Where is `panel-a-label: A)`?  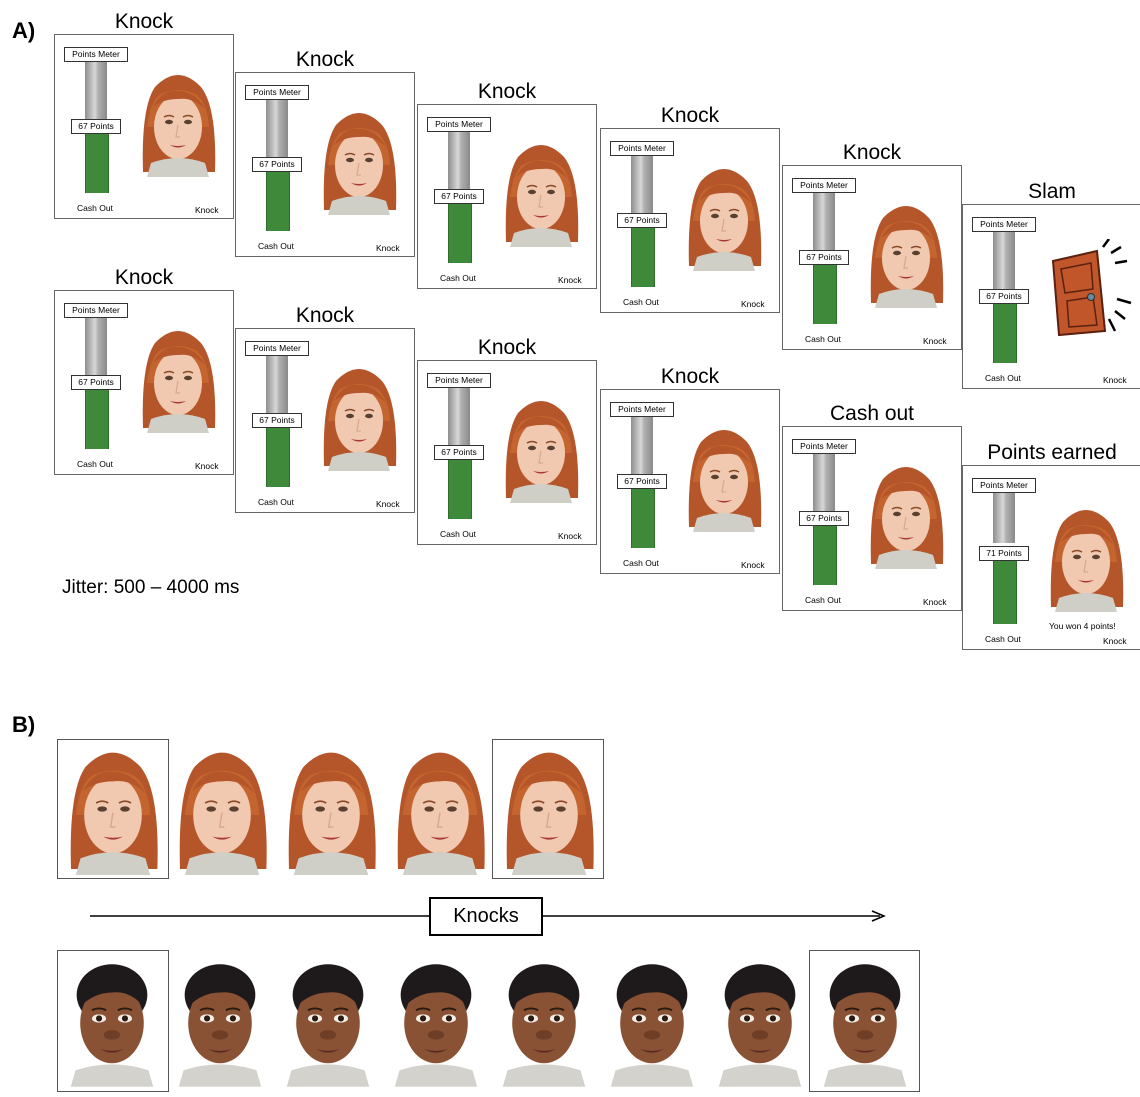
panel-a-label: A) is located at coordinates (24, 30).